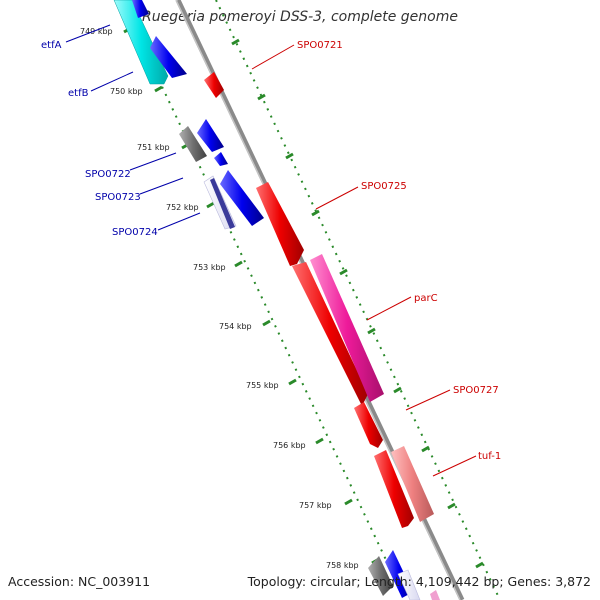  What do you see at coordinates (262, 385) in the screenshot?
I see `tick-label-755: 755 kbp` at bounding box center [262, 385].